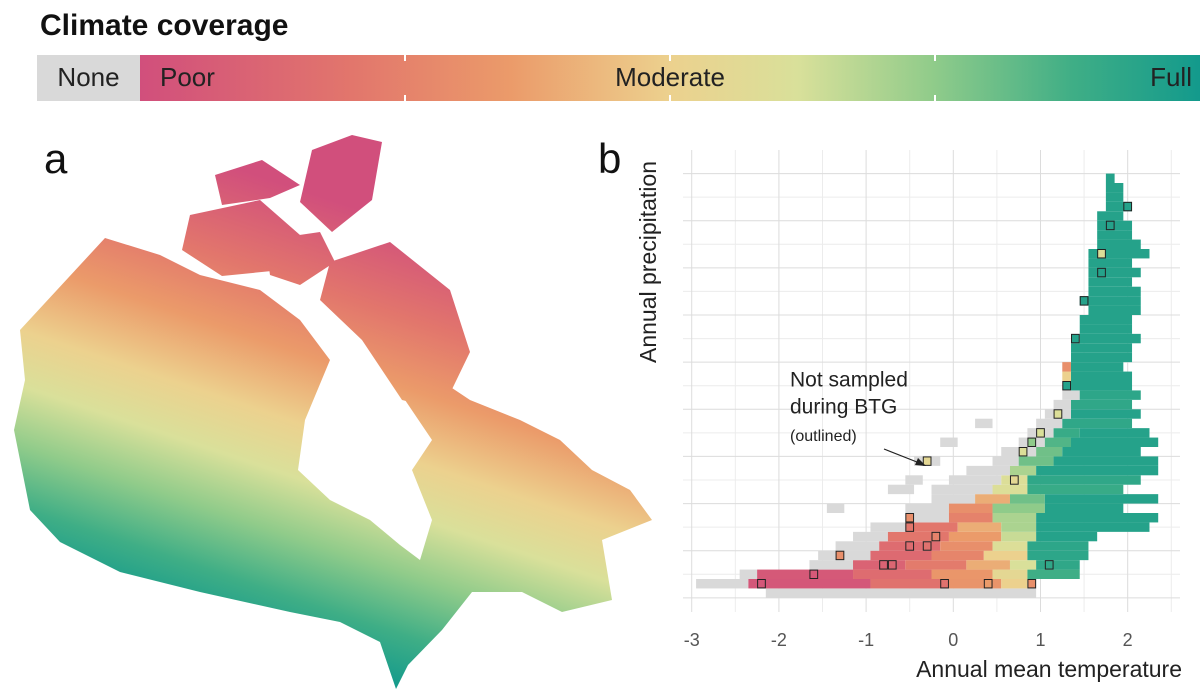  Describe the element at coordinates (692, 640) in the screenshot. I see `x-tick-label: -3` at that location.